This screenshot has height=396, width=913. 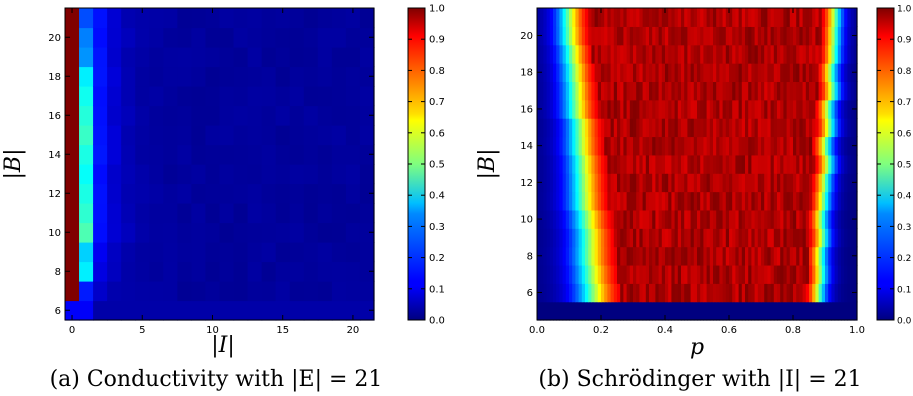 I want to click on colorbar-tick-label-b: 0.3, so click(x=904, y=228).